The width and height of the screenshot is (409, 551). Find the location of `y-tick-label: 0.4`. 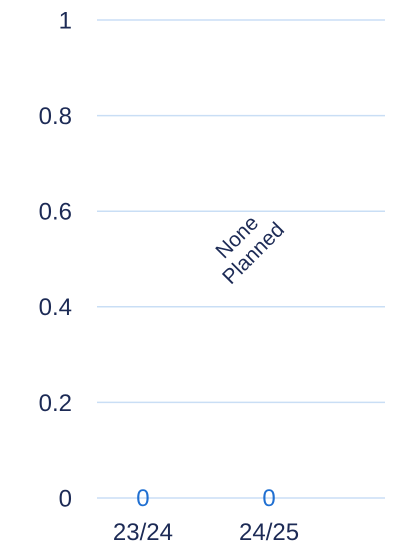

y-tick-label: 0.4 is located at coordinates (55, 308).